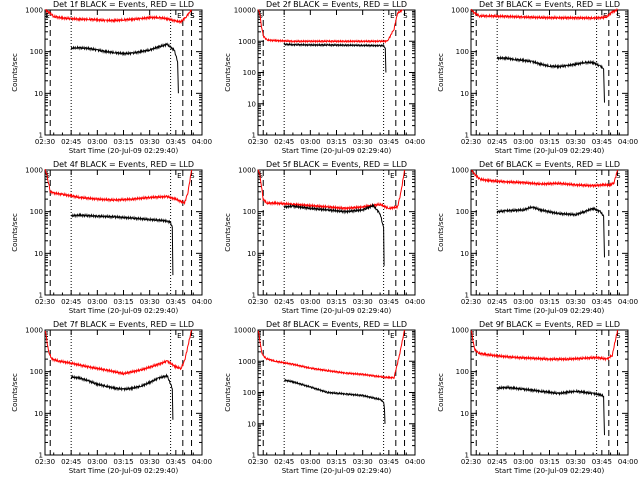  Describe the element at coordinates (336, 164) in the screenshot. I see `plot-title: Det 5f BLACK = Events, RED = LLD` at that location.